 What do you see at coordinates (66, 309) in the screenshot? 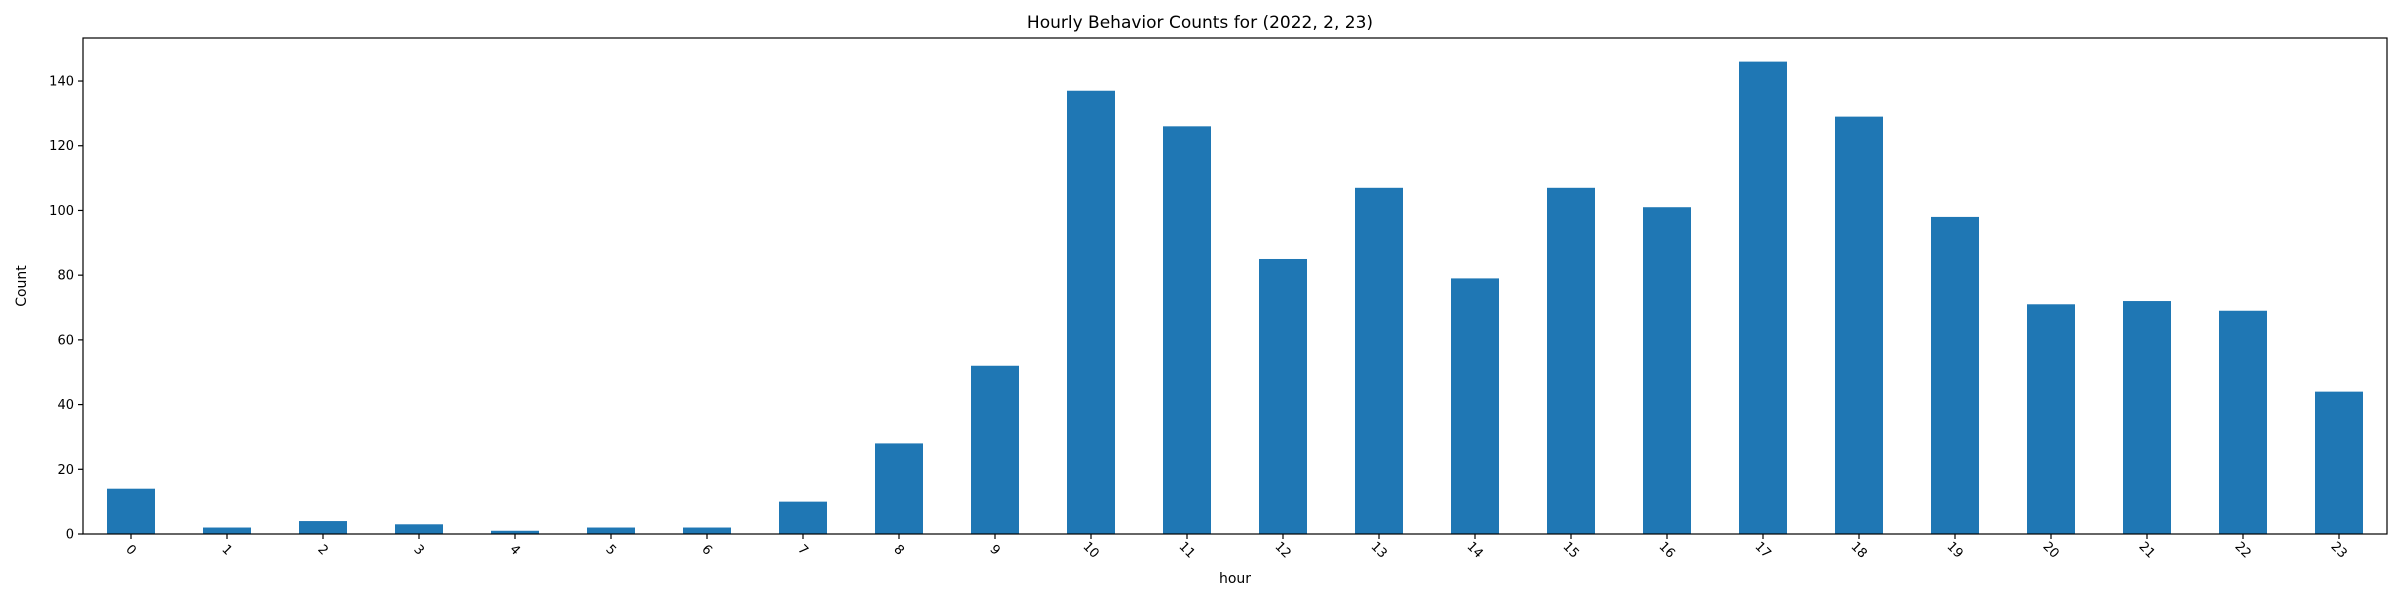
I see `y-axis: 0 20 40 60 80 100 120 140` at bounding box center [66, 309].